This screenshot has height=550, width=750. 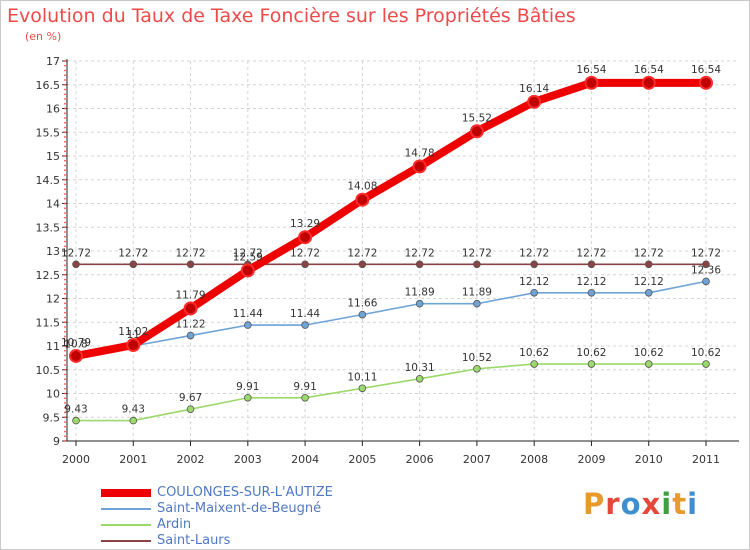 What do you see at coordinates (706, 270) in the screenshot?
I see `data-label: 12.36` at bounding box center [706, 270].